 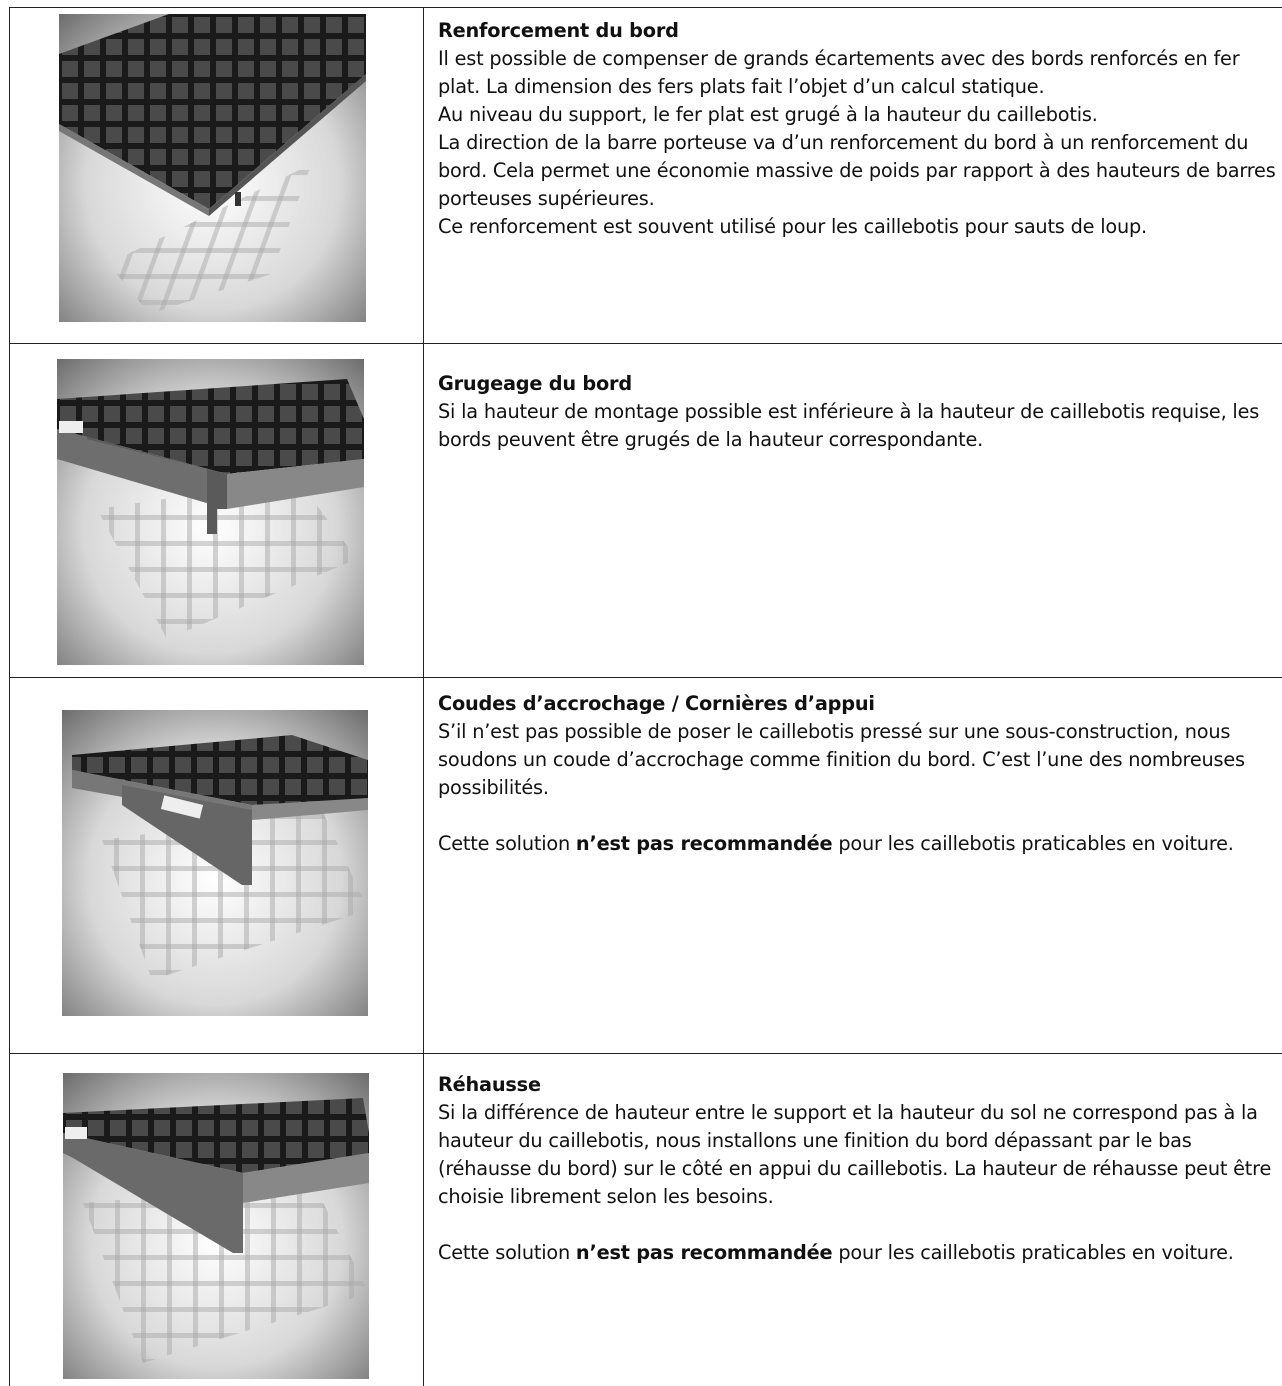 What do you see at coordinates (558, 30) in the screenshot?
I see `section-title: Renforcement du bord` at bounding box center [558, 30].